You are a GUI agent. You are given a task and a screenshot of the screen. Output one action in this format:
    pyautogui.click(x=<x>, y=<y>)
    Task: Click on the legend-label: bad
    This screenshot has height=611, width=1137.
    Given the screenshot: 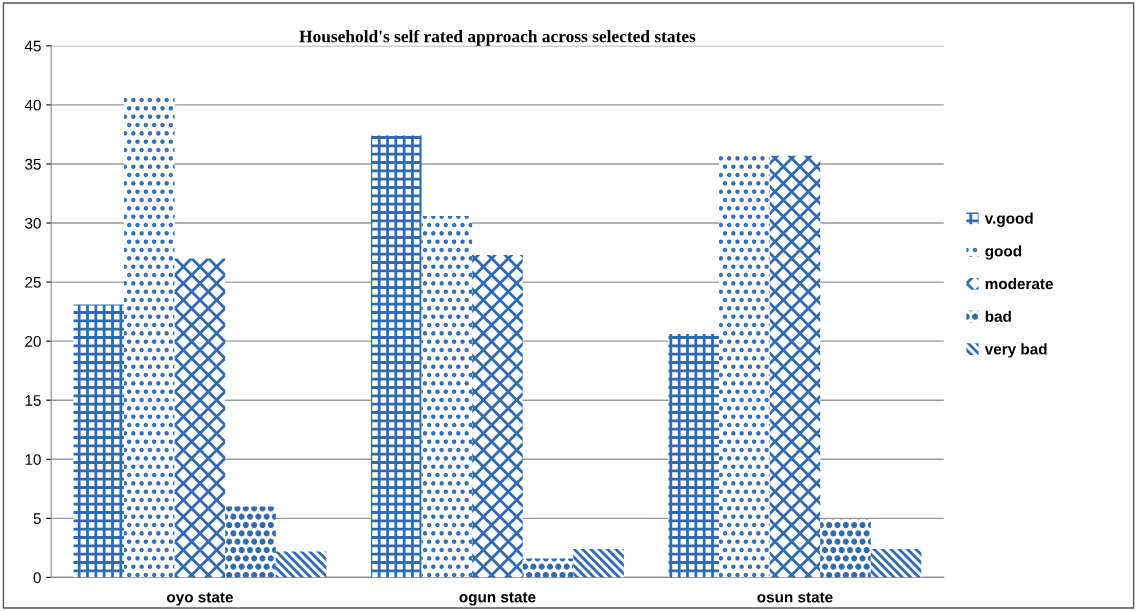 What is the action you would take?
    pyautogui.click(x=998, y=316)
    